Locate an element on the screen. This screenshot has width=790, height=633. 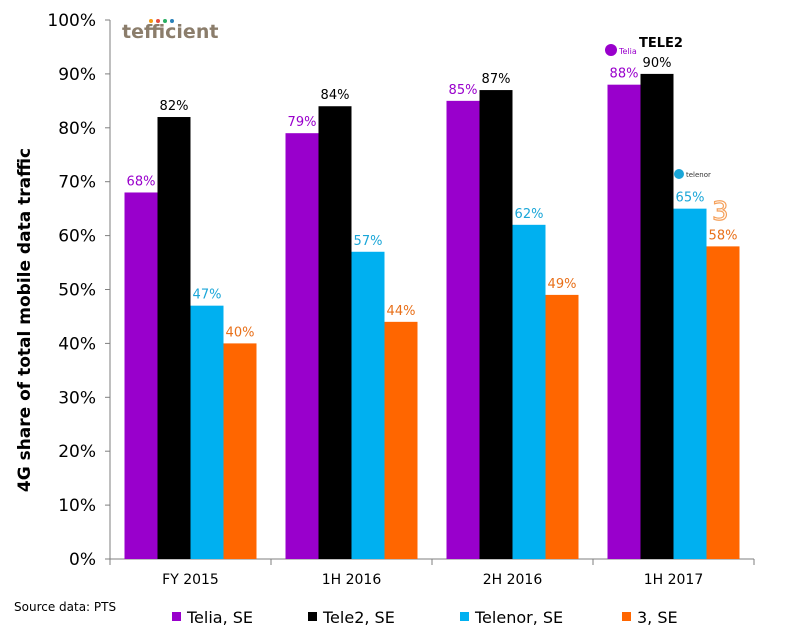
data-label: 47% is located at coordinates (207, 295).